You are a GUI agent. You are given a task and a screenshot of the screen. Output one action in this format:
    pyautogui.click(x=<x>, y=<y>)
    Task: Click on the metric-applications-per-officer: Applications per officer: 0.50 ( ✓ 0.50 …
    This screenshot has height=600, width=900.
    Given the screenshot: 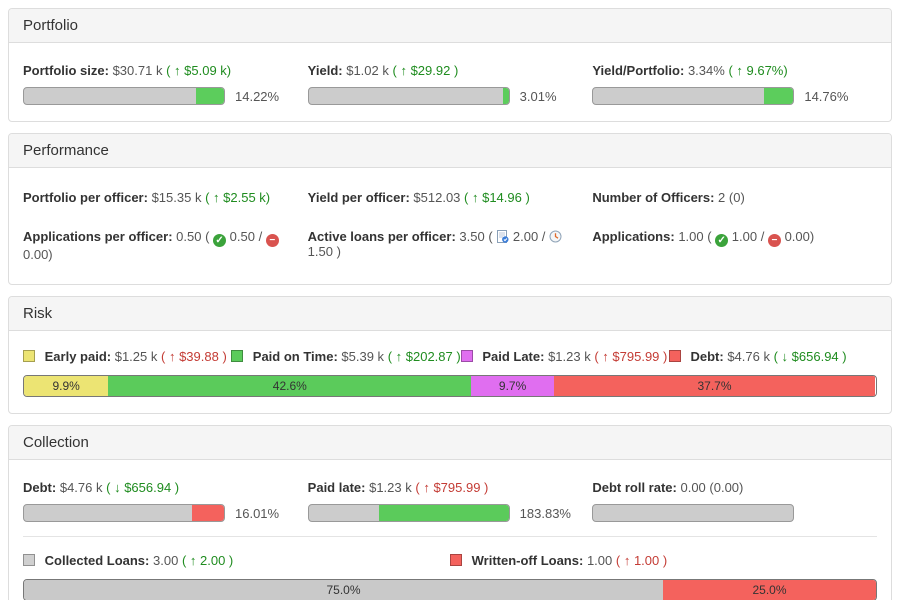 What is the action you would take?
    pyautogui.click(x=165, y=245)
    